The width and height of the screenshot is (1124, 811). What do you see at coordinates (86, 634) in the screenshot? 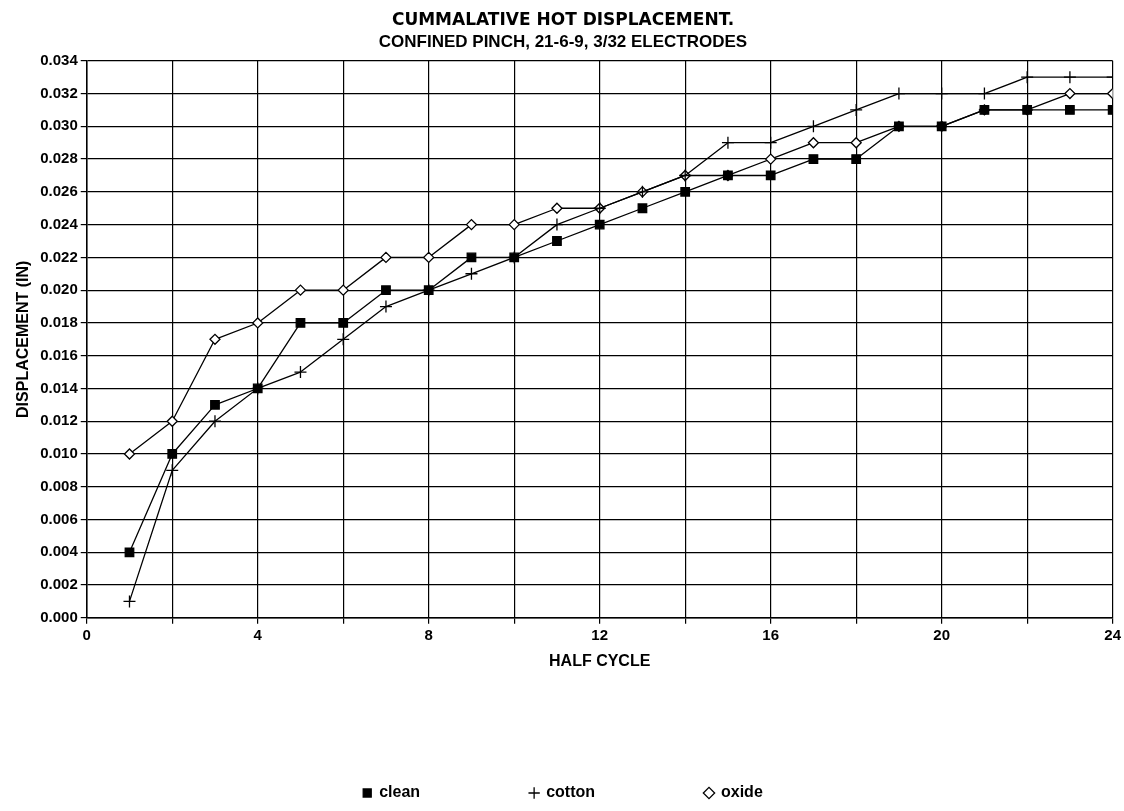
I see `x-tick-label: 0` at bounding box center [86, 634].